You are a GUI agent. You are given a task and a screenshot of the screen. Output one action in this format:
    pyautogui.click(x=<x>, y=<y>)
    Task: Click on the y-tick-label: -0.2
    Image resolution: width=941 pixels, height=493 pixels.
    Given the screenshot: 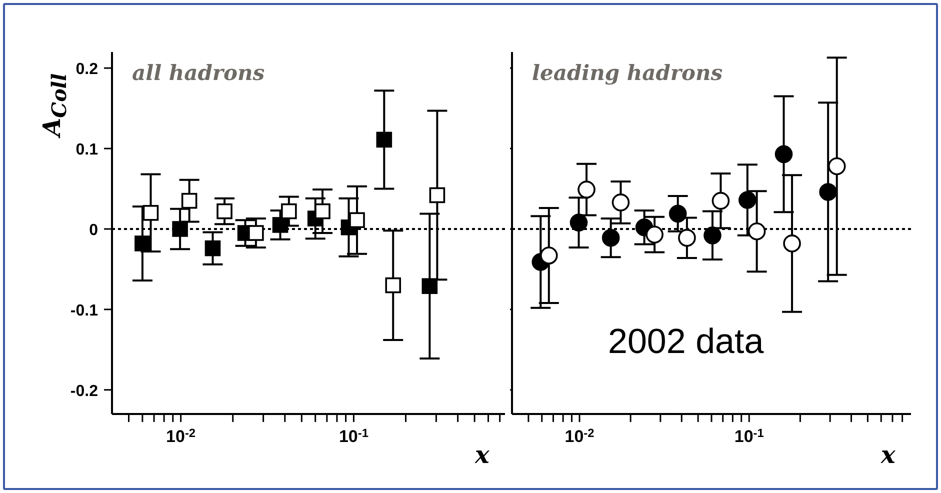 What is the action you would take?
    pyautogui.click(x=84, y=391)
    